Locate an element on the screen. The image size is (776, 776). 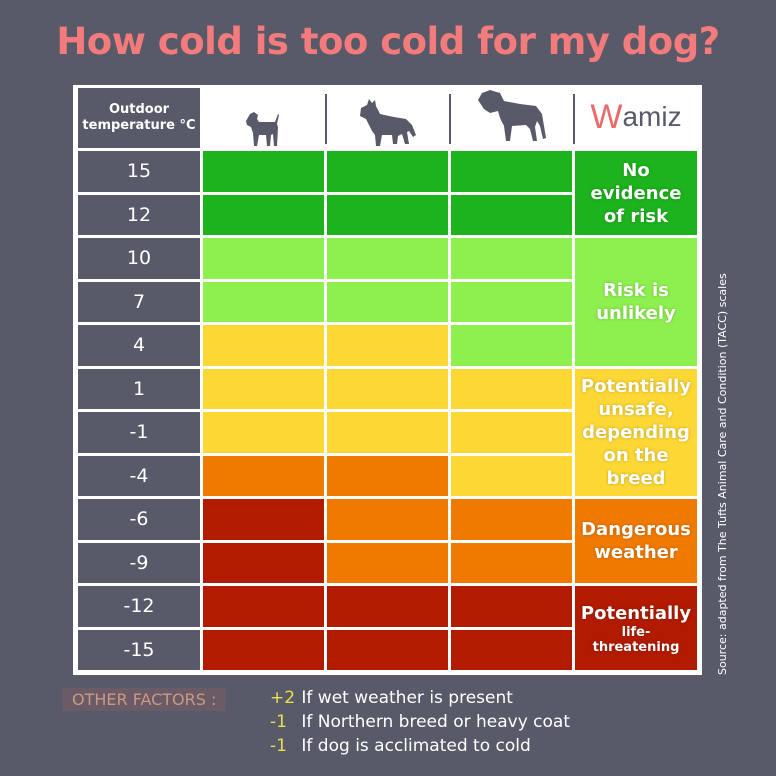
temperature-label: -6 is located at coordinates (139, 519).